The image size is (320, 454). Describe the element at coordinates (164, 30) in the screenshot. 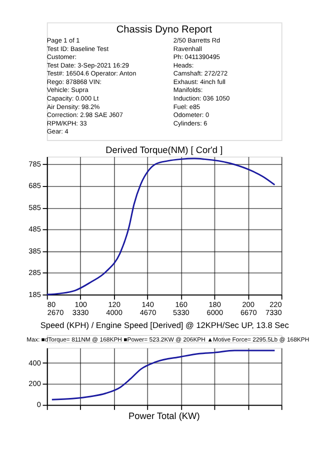

I see `text: Chassis Dyno Report` at that location.